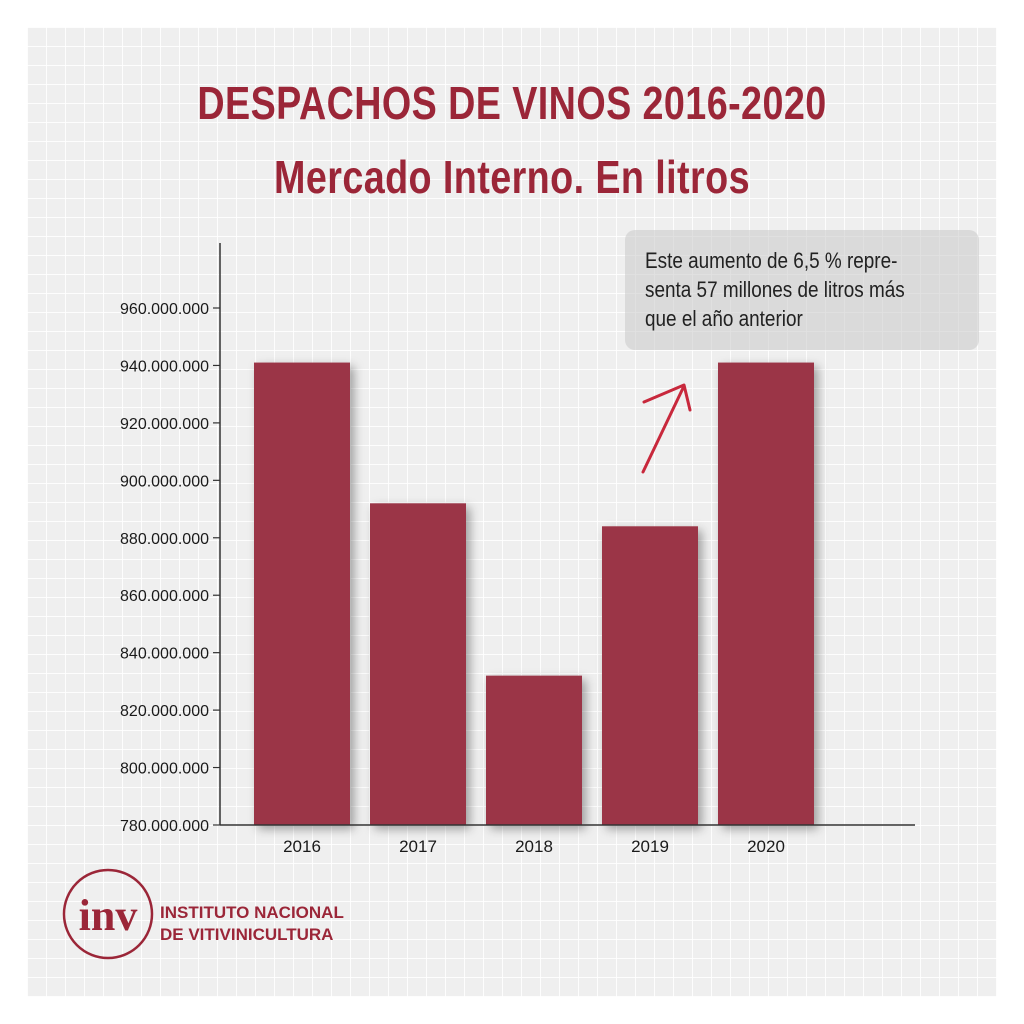 This screenshot has width=1024, height=1024. Describe the element at coordinates (766, 593) in the screenshot. I see `bar-2020` at that location.